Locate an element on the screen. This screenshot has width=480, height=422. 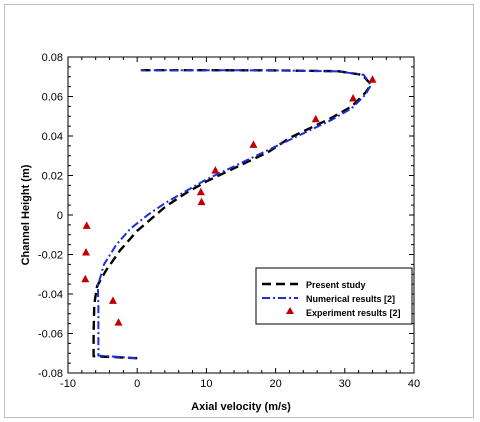
y-tick-label: -0.04 is located at coordinates (50, 295).